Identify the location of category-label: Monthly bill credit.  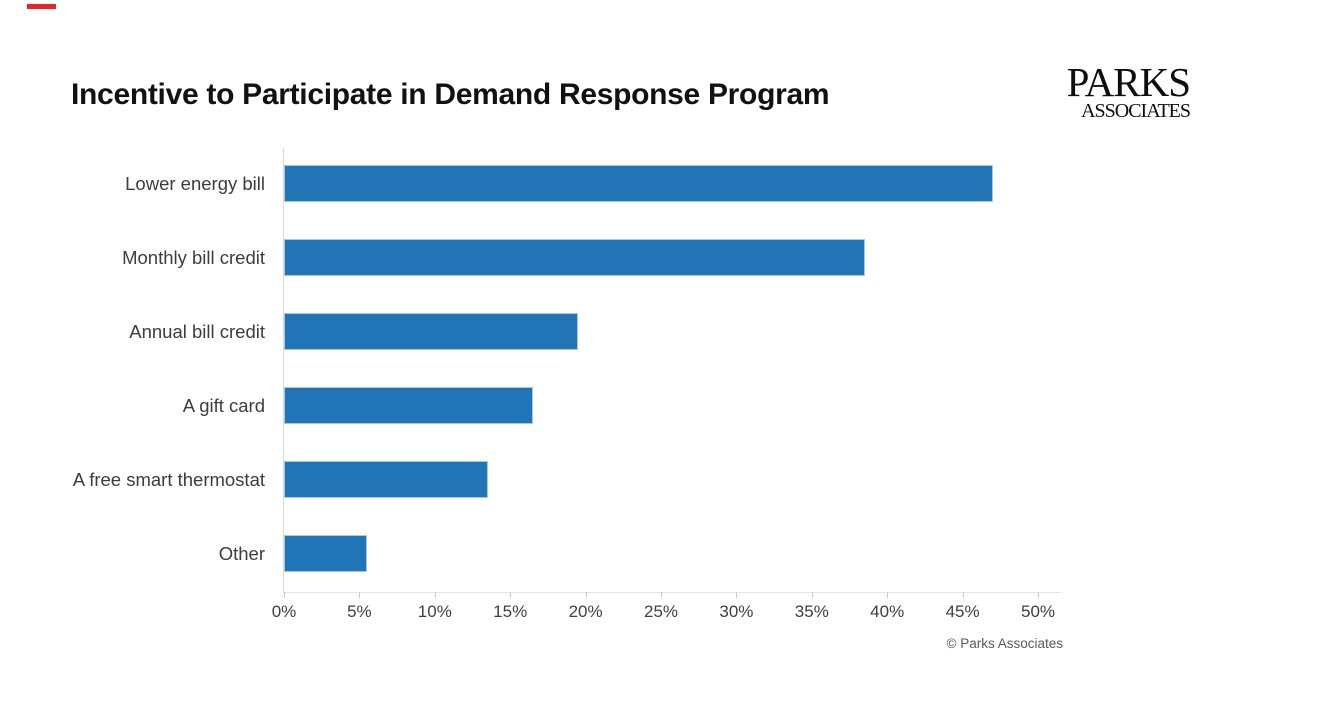
(193, 257).